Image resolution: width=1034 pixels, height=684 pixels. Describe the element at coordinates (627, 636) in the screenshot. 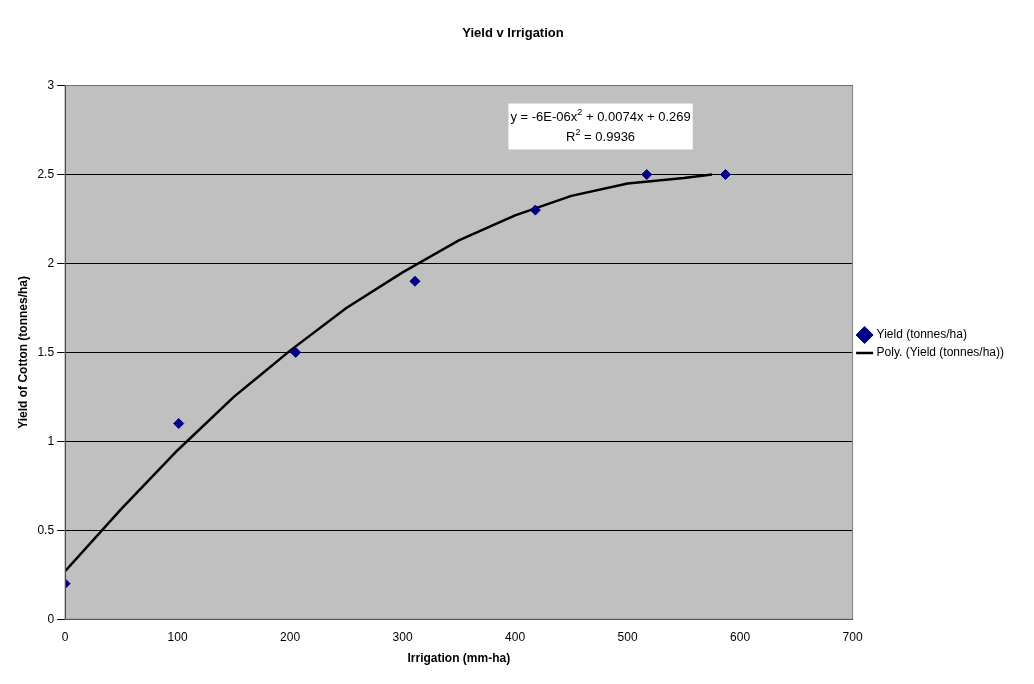

I see `x-tick-label: 500` at that location.